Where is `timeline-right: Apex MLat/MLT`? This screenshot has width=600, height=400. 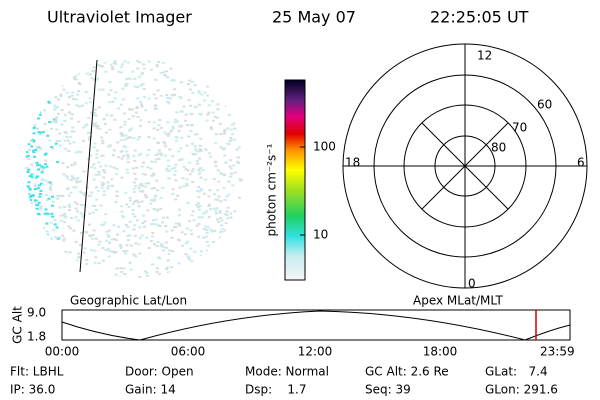
timeline-right: Apex MLat/MLT is located at coordinates (458, 301).